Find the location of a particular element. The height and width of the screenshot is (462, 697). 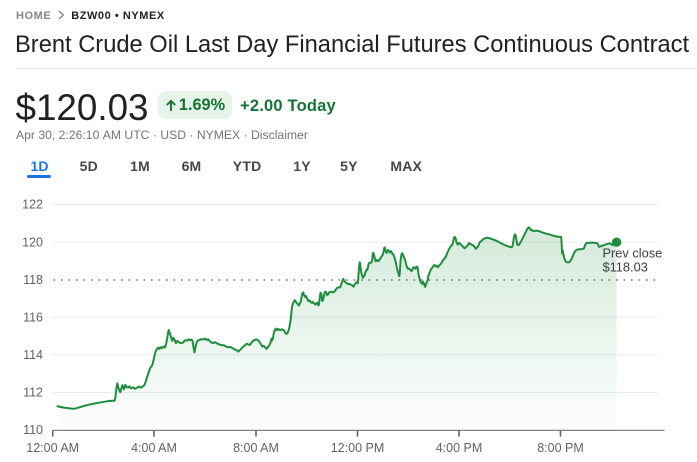

svg-text: 8:00 AM is located at coordinates (256, 448).